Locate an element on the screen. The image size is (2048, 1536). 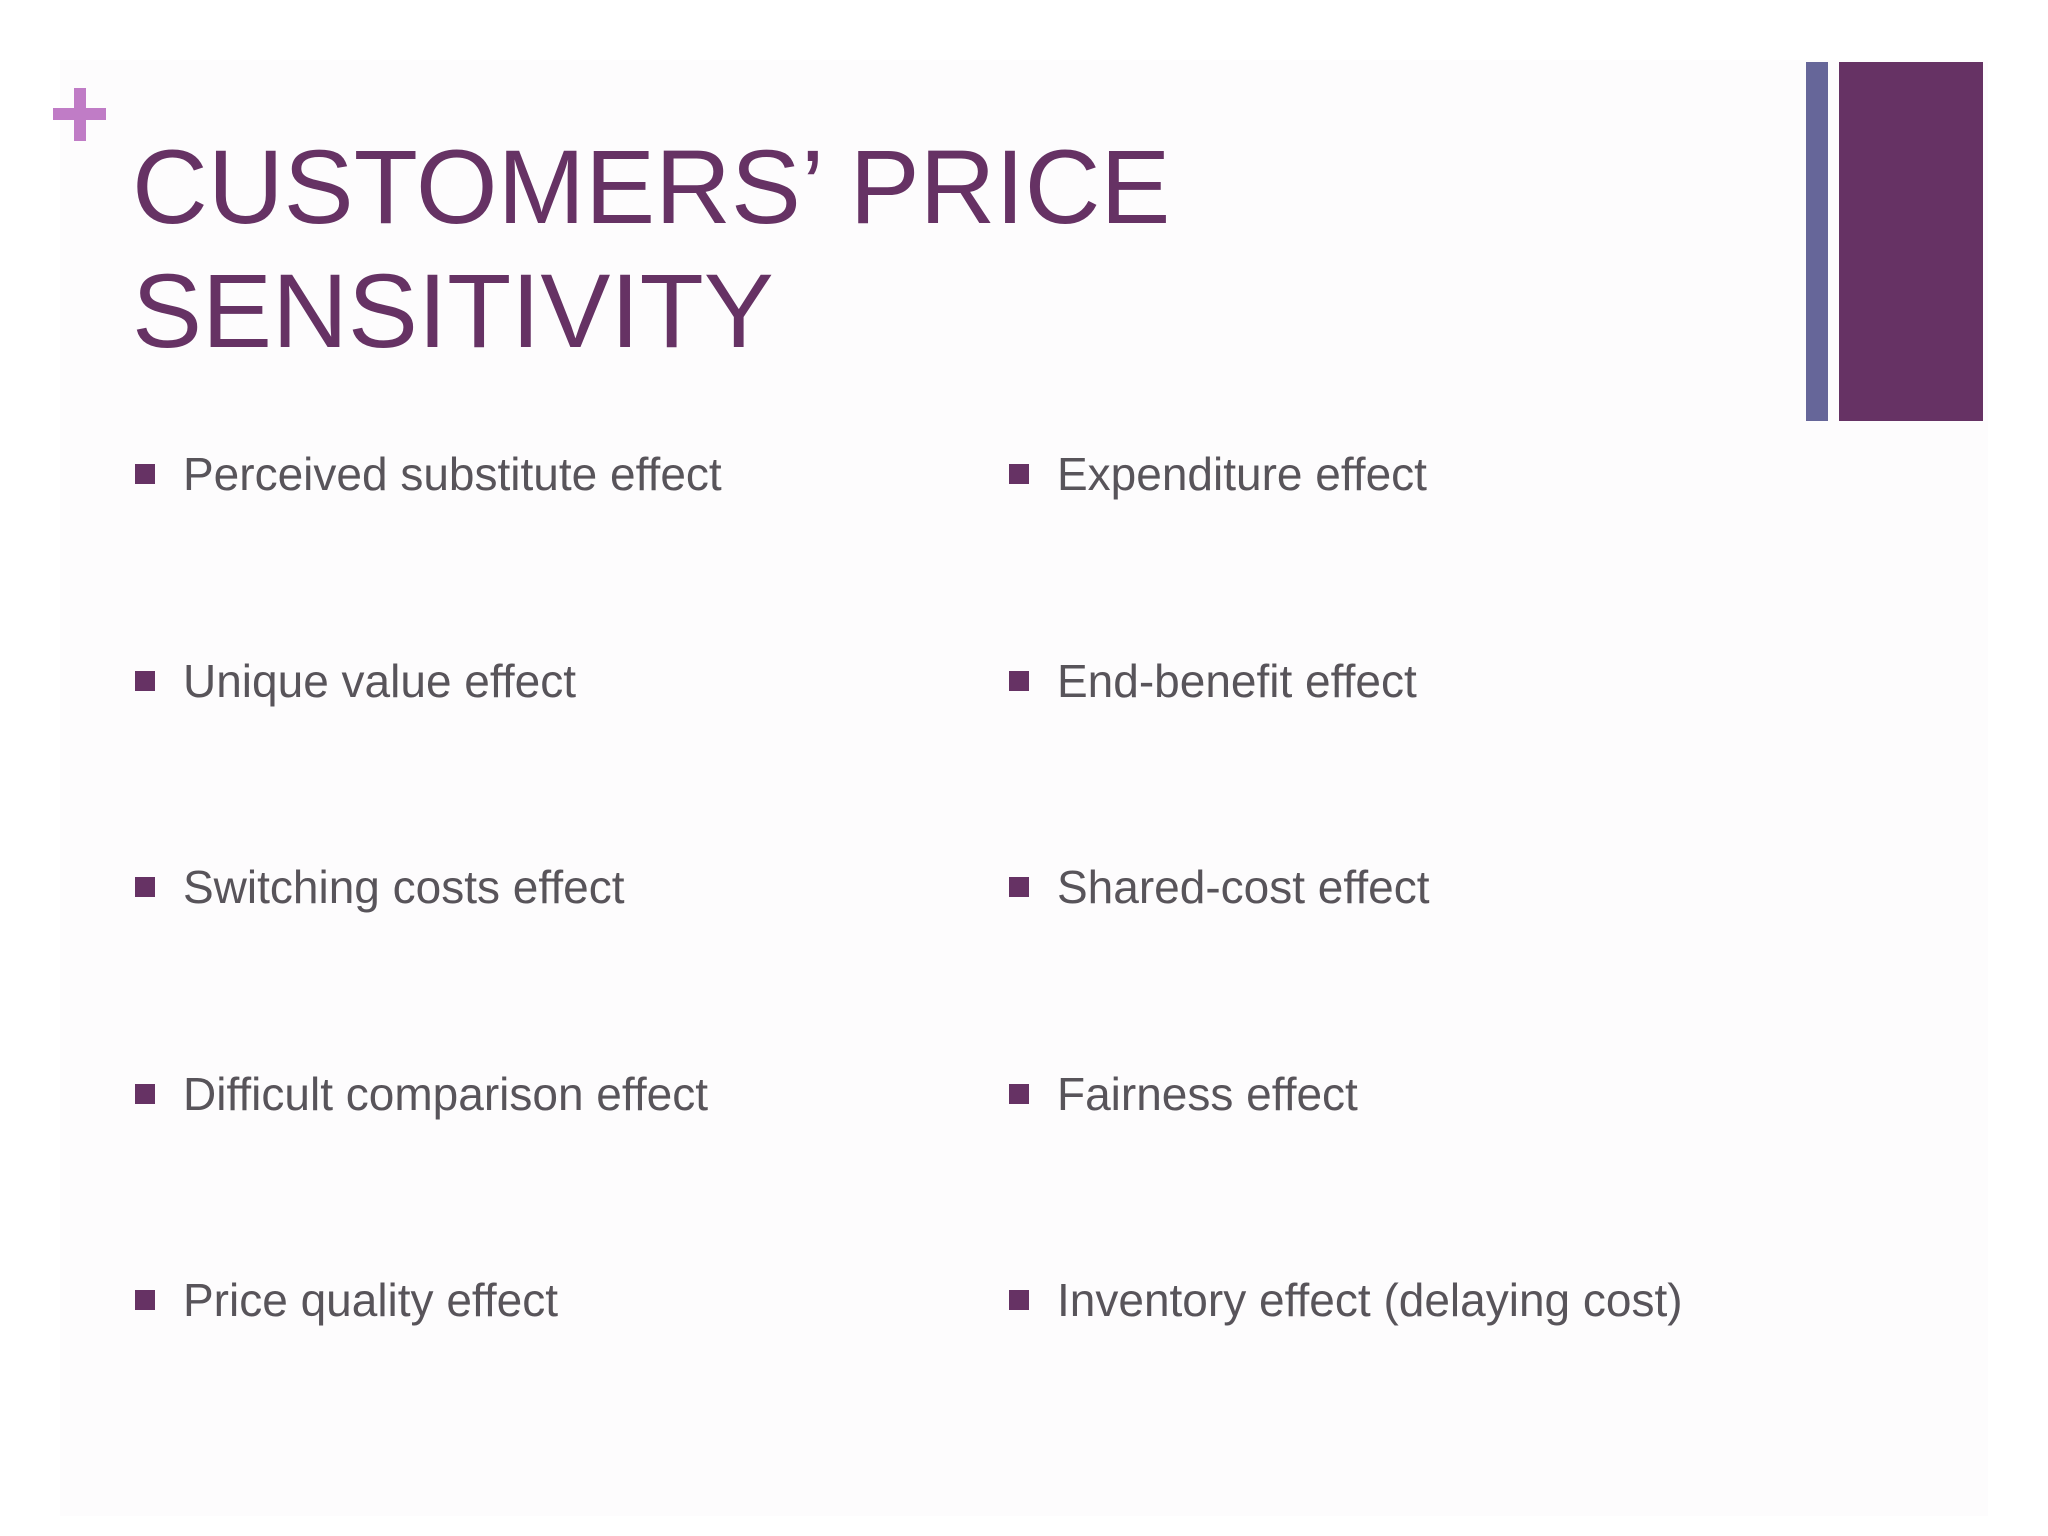
list-item: Price quality effect is located at coordinates (346, 1300).